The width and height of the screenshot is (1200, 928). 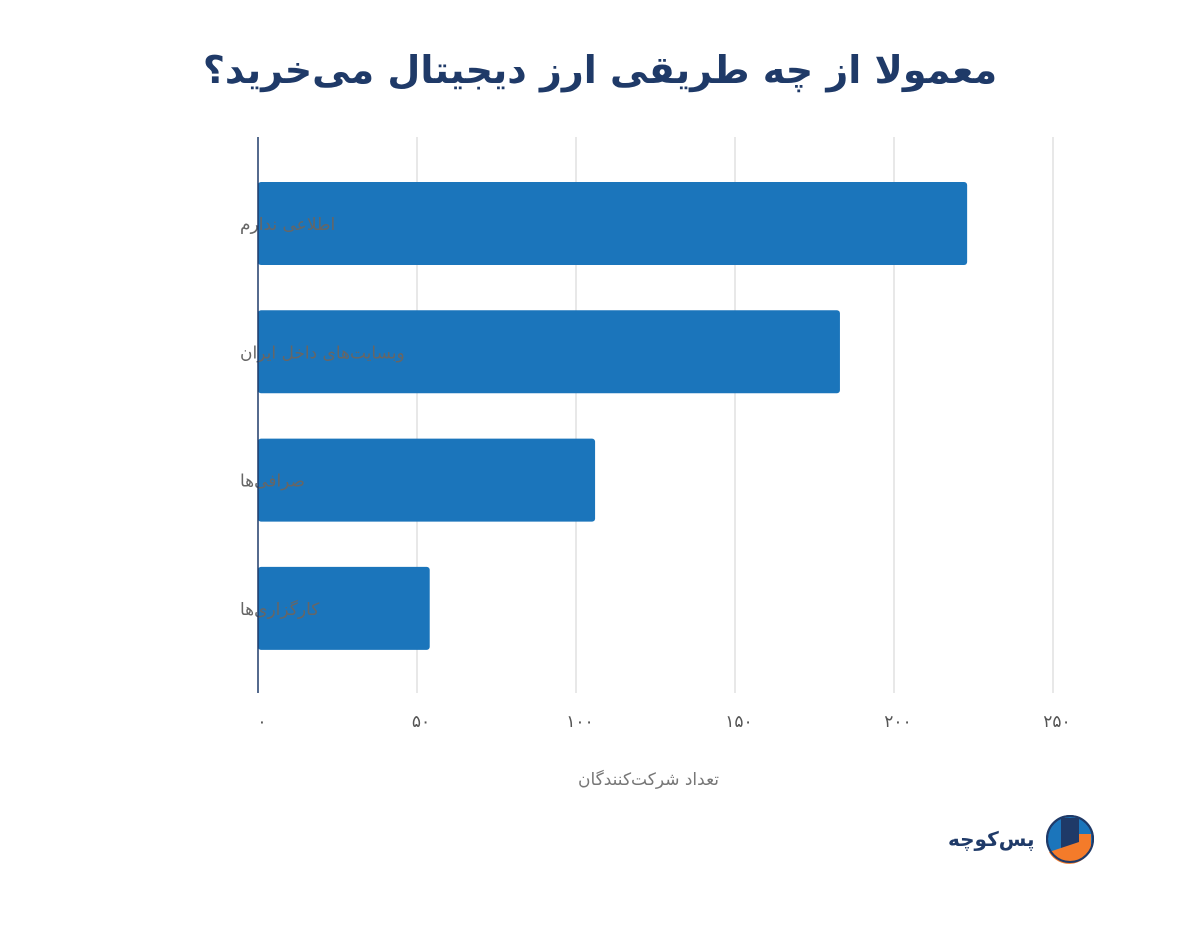 What do you see at coordinates (991, 839) in the screenshot?
I see `brand-name: پس‌کوچه` at bounding box center [991, 839].